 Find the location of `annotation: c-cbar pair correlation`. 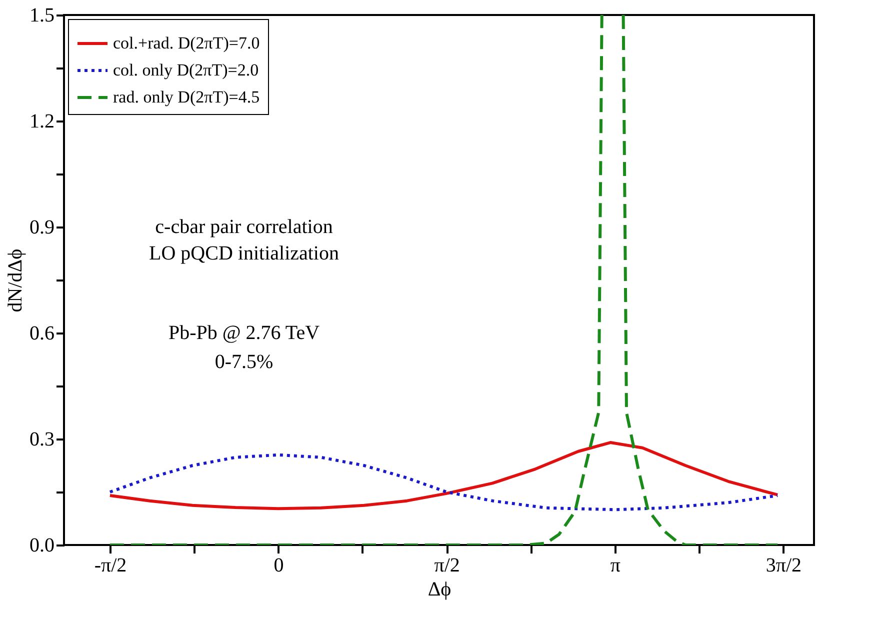

annotation: c-cbar pair correlation is located at coordinates (244, 227).